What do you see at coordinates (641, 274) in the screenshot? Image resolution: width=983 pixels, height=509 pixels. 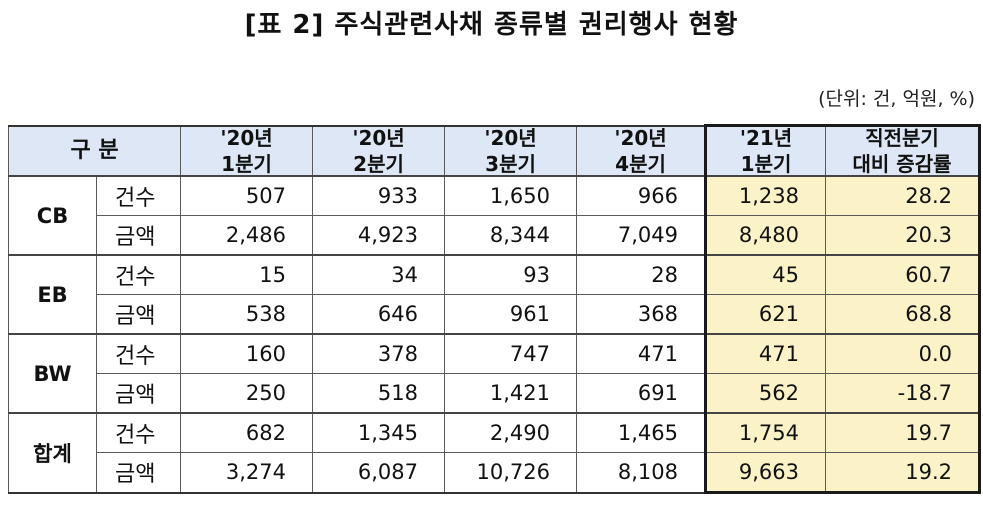 I see `value-cell: 28` at bounding box center [641, 274].